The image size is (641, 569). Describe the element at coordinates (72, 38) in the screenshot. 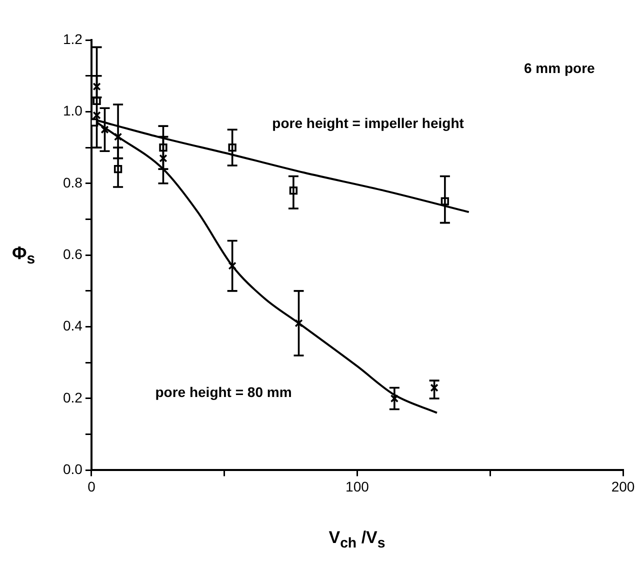

I see `y-tick-label: 1.2` at that location.